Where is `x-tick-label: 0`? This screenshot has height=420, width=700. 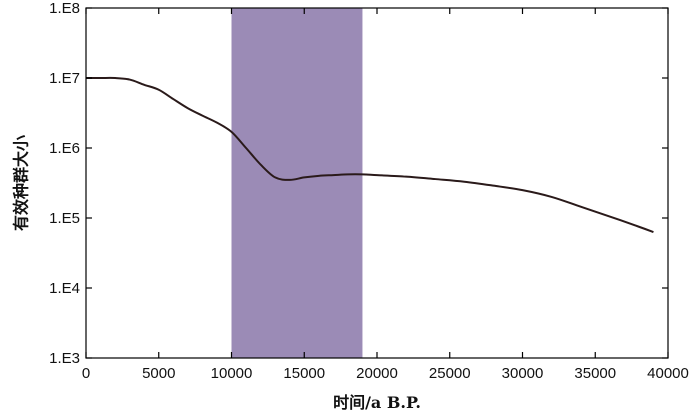 x-tick-label: 0 is located at coordinates (86, 373).